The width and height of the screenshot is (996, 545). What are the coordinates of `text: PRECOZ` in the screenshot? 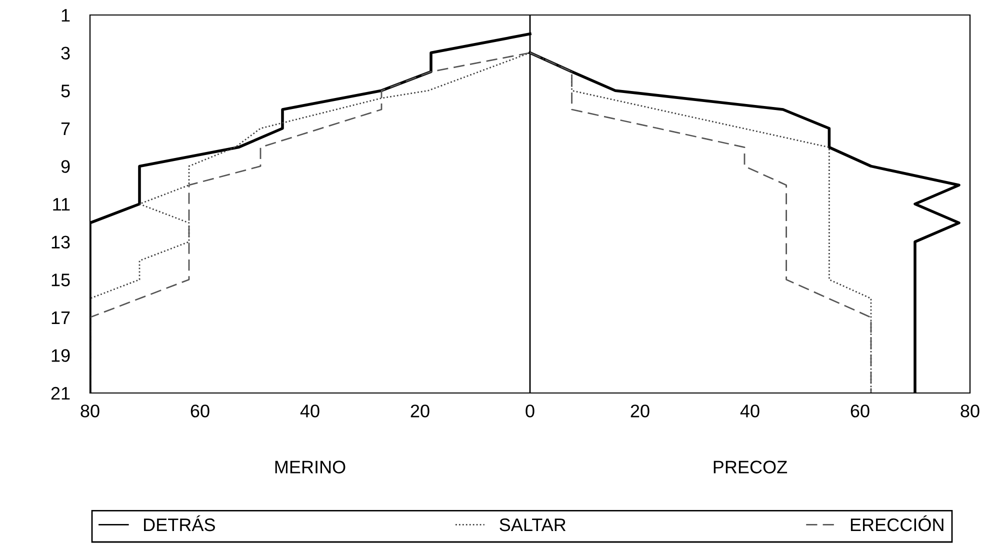 It's located at (751, 467).